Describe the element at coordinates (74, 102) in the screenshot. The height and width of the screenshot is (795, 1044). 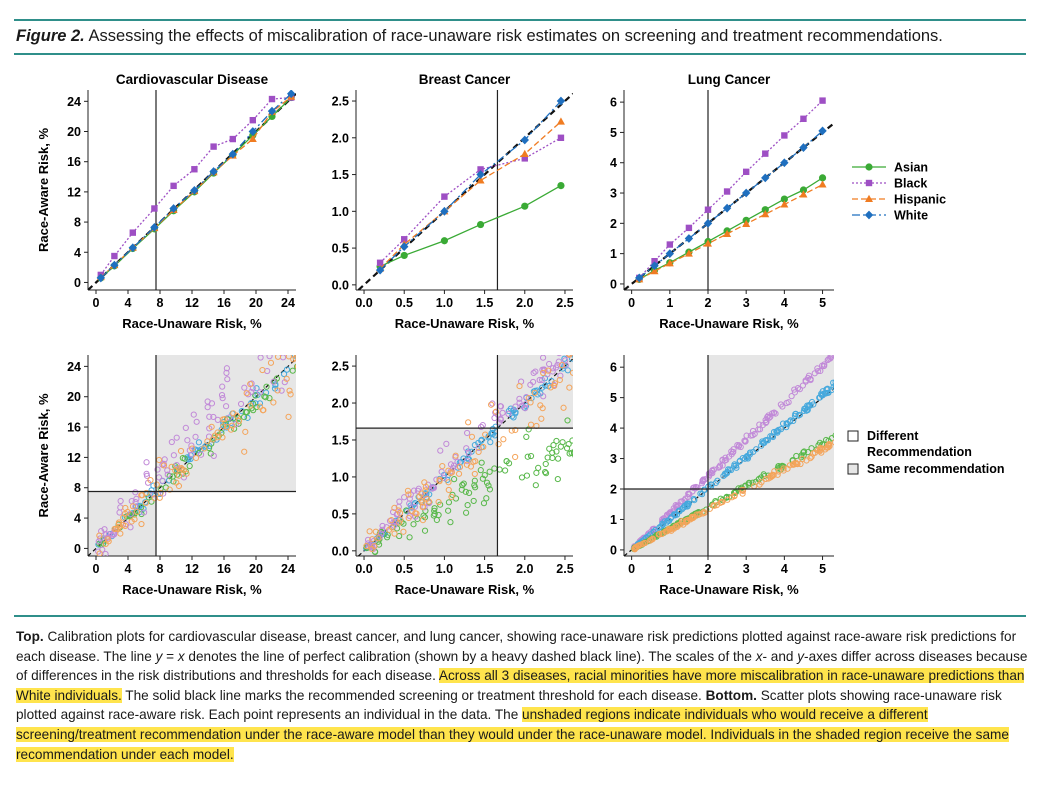
I see `y-tick-label: 24` at that location.